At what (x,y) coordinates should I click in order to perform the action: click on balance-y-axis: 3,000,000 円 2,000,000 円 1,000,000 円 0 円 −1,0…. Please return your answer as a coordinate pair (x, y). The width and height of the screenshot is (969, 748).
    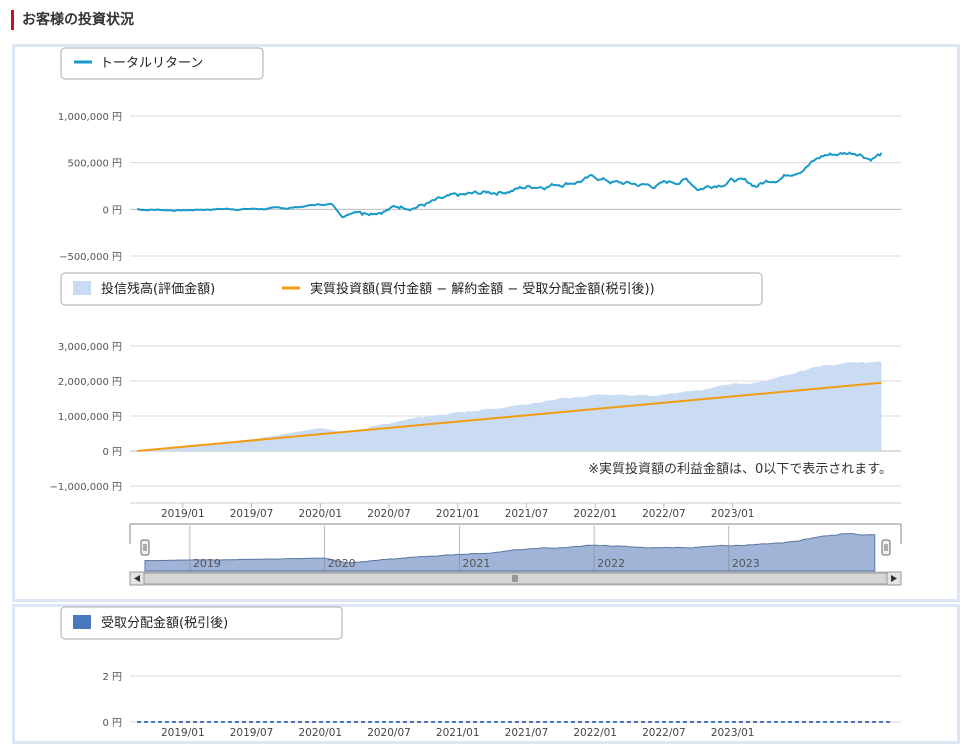
    Looking at the image, I should click on (86, 417).